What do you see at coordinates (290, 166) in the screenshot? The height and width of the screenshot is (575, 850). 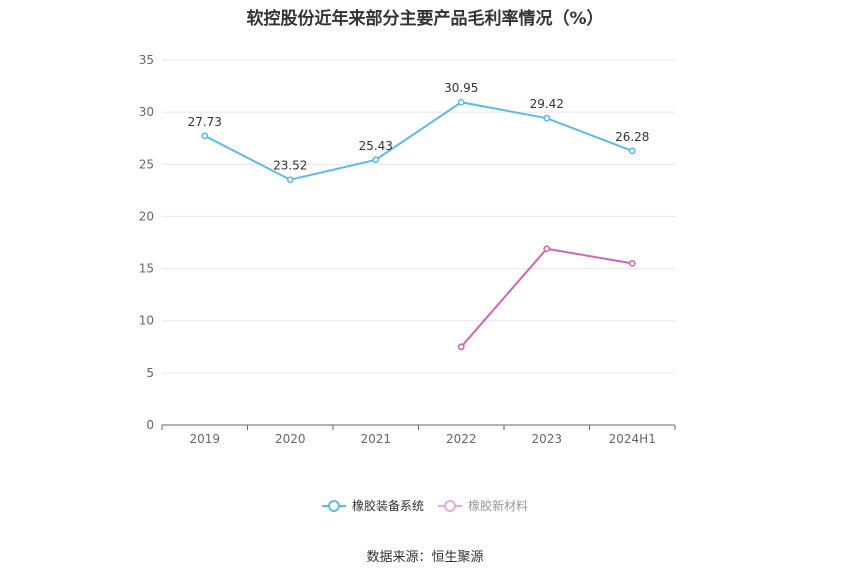 I see `data-label: 23.52` at bounding box center [290, 166].